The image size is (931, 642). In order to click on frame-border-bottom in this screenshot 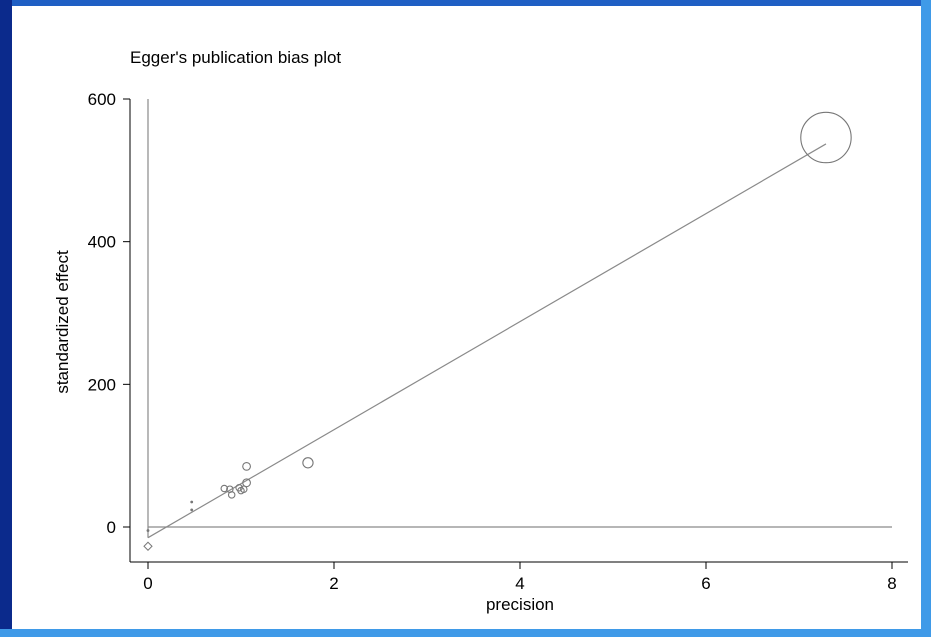, I will do `click(465, 633)`.